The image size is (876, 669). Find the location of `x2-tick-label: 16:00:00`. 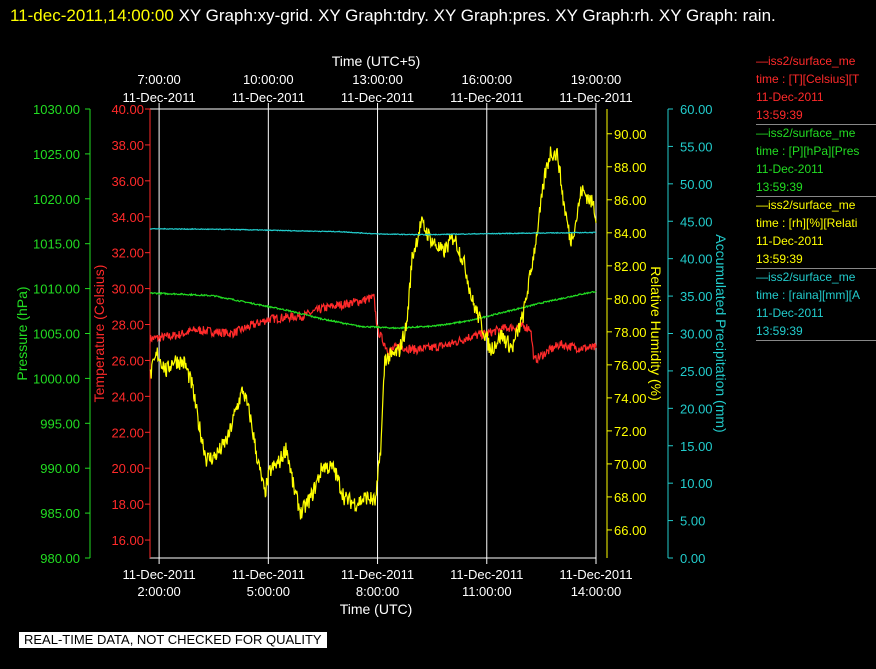

x2-tick-label: 16:00:00 is located at coordinates (486, 79).